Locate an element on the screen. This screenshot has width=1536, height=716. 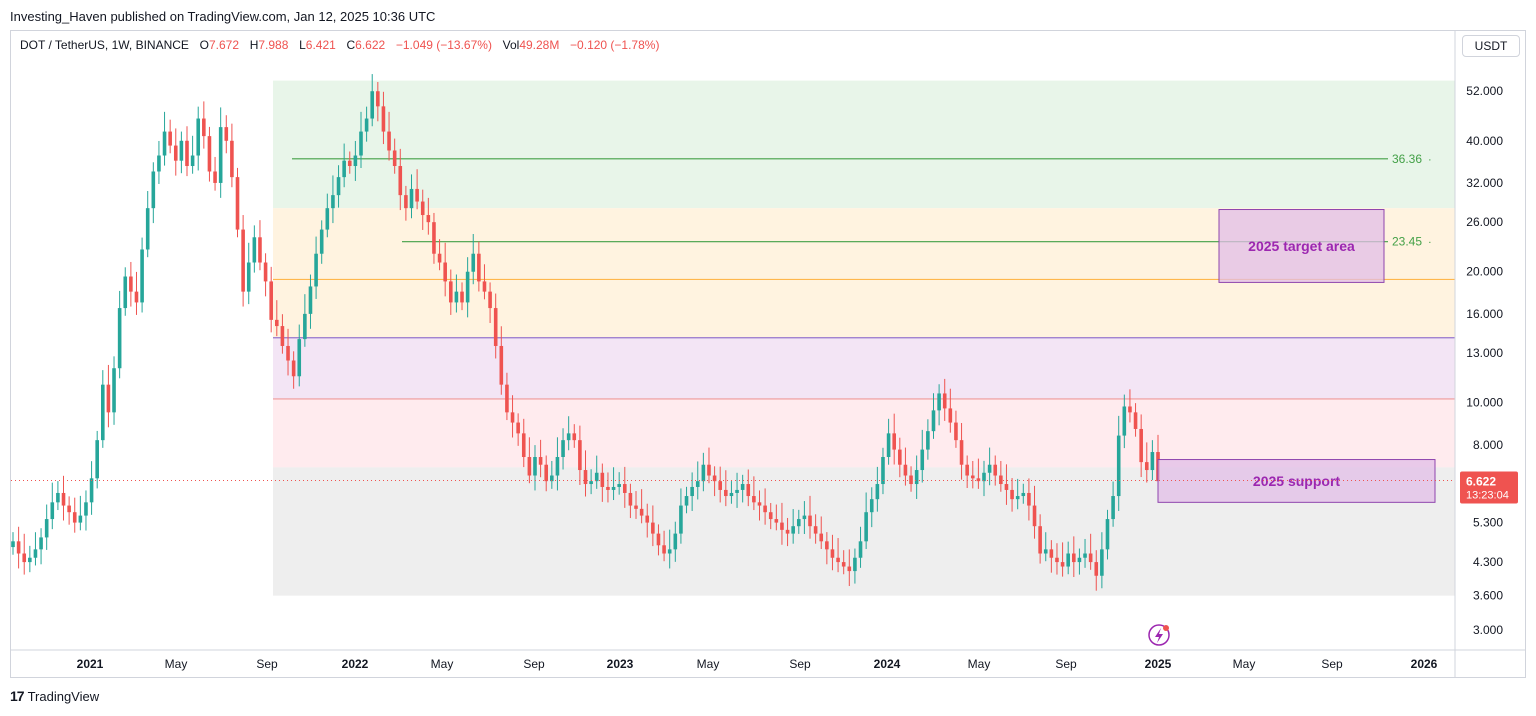
notification-dot-icon is located at coordinates (1166, 628).